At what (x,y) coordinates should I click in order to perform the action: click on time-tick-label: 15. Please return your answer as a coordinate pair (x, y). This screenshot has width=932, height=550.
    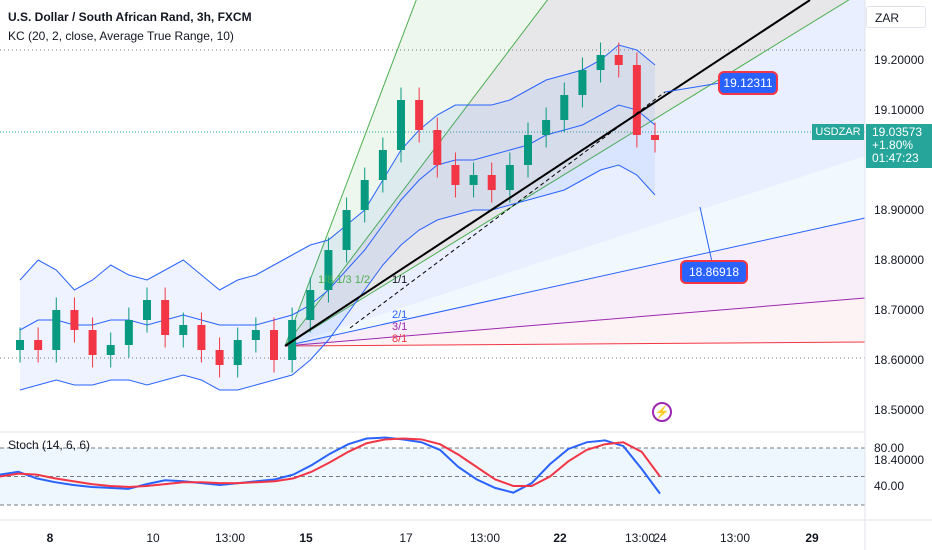
    Looking at the image, I should click on (306, 538).